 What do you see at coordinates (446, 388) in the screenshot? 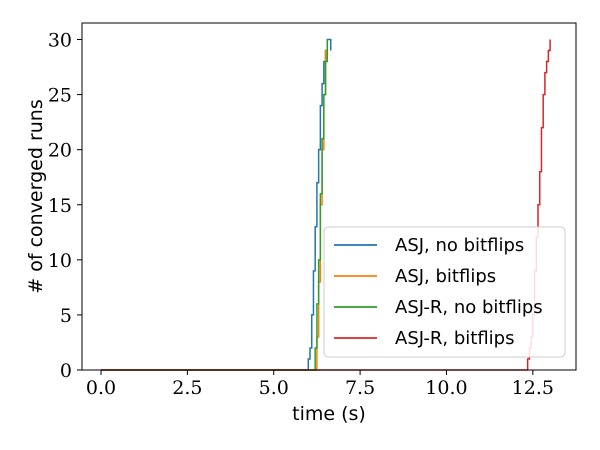
I see `x-tick-label: 10.0` at bounding box center [446, 388].